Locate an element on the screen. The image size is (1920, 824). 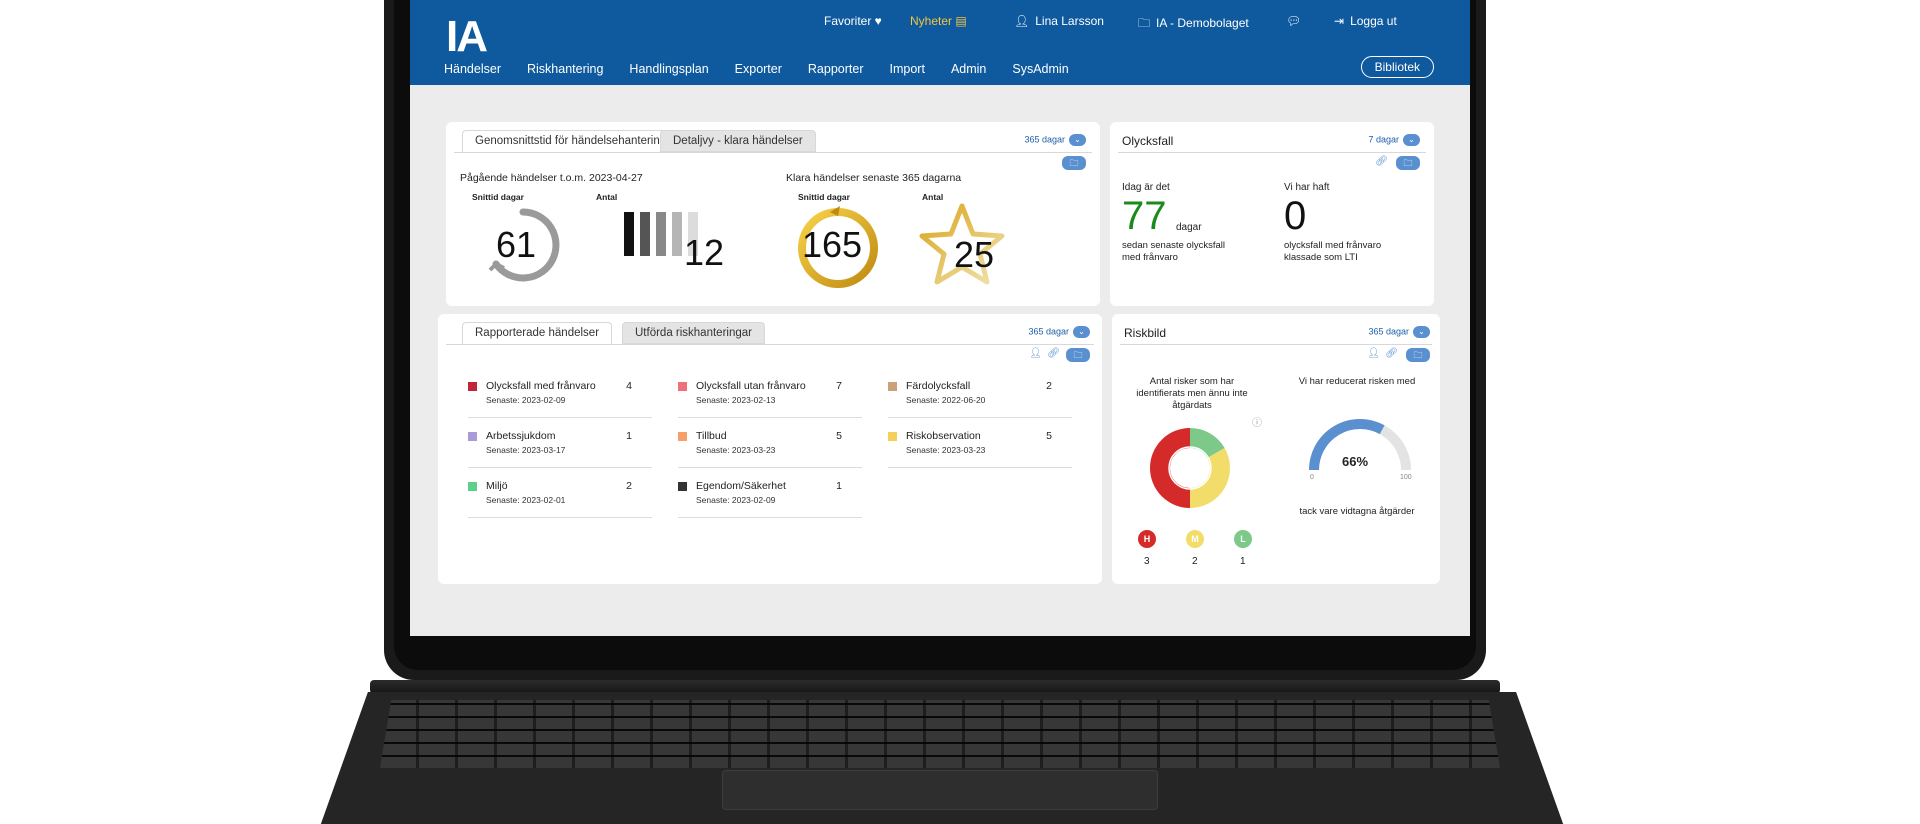
nav-item-handelser: Händelser is located at coordinates (472, 69).